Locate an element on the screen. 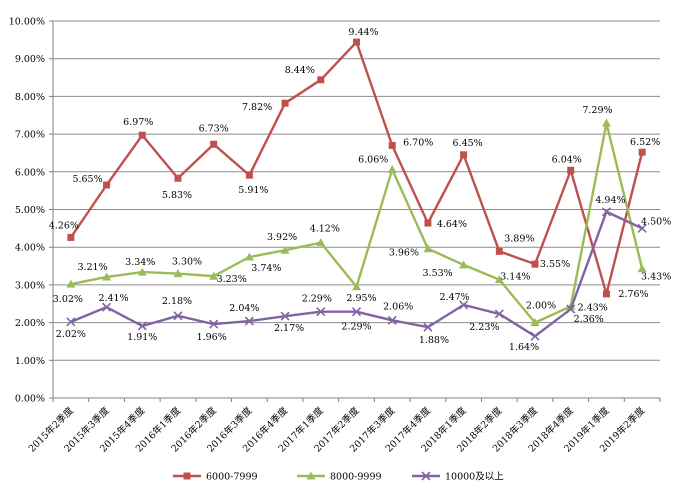  data-point-label: 2.41% is located at coordinates (113, 298).